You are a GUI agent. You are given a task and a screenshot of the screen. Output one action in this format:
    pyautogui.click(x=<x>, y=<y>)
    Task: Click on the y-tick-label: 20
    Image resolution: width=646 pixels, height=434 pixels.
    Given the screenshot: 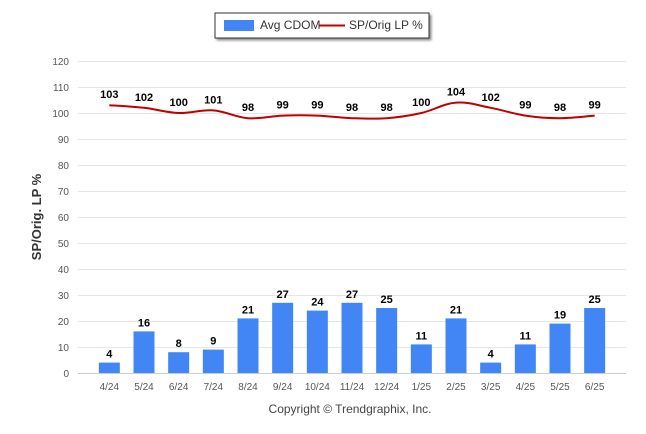 What is the action you would take?
    pyautogui.click(x=64, y=322)
    